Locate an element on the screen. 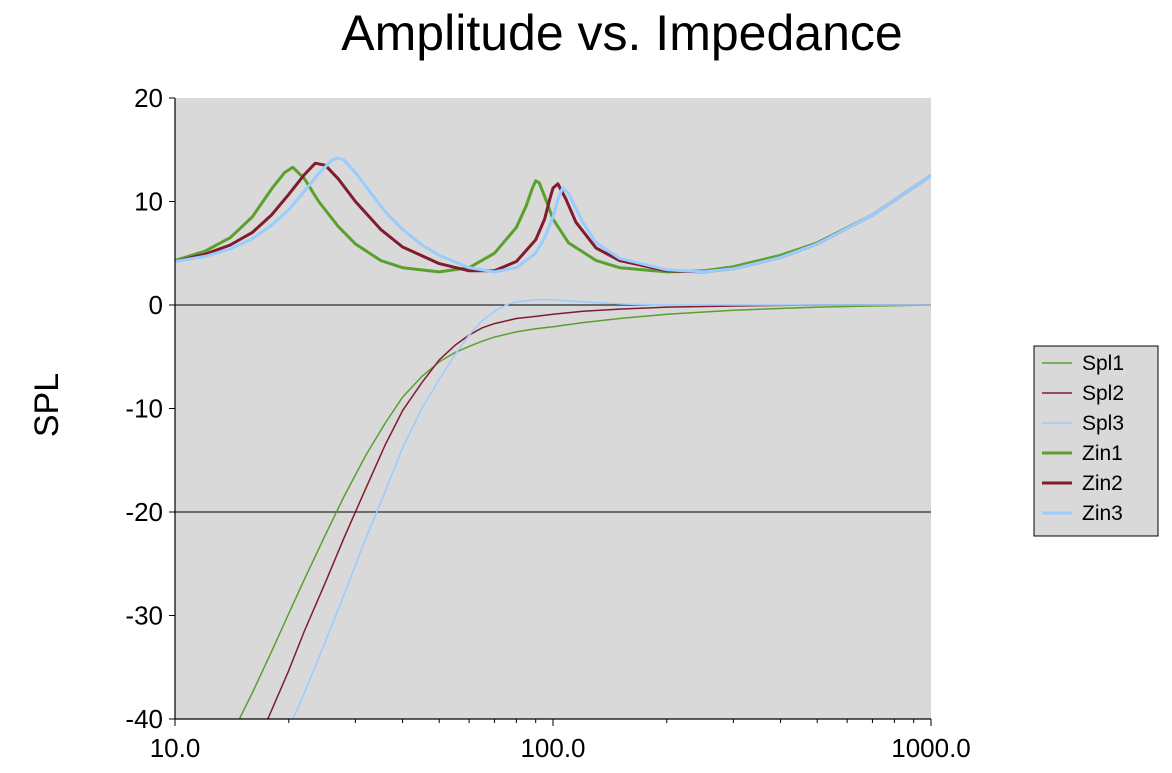  y-tick-label: -10 is located at coordinates (144, 409).